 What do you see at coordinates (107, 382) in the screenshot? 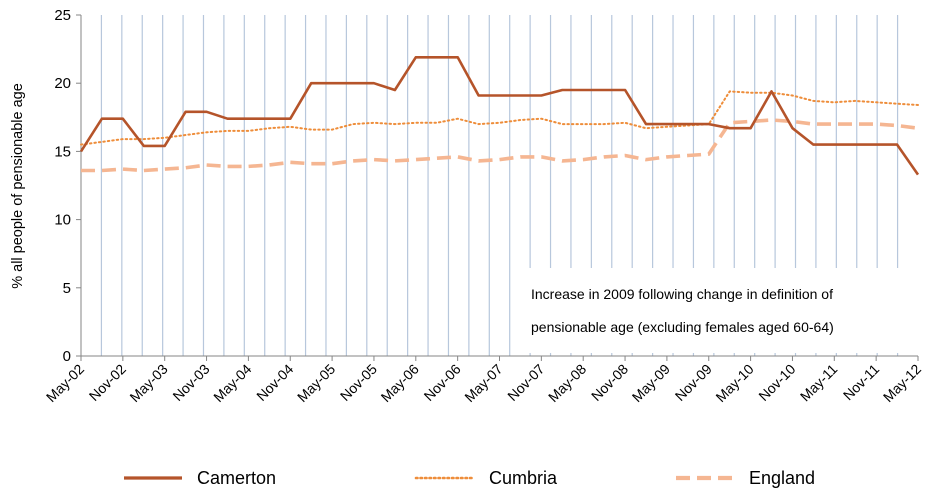
I see `x-tick-label: Nov-02` at bounding box center [107, 382].